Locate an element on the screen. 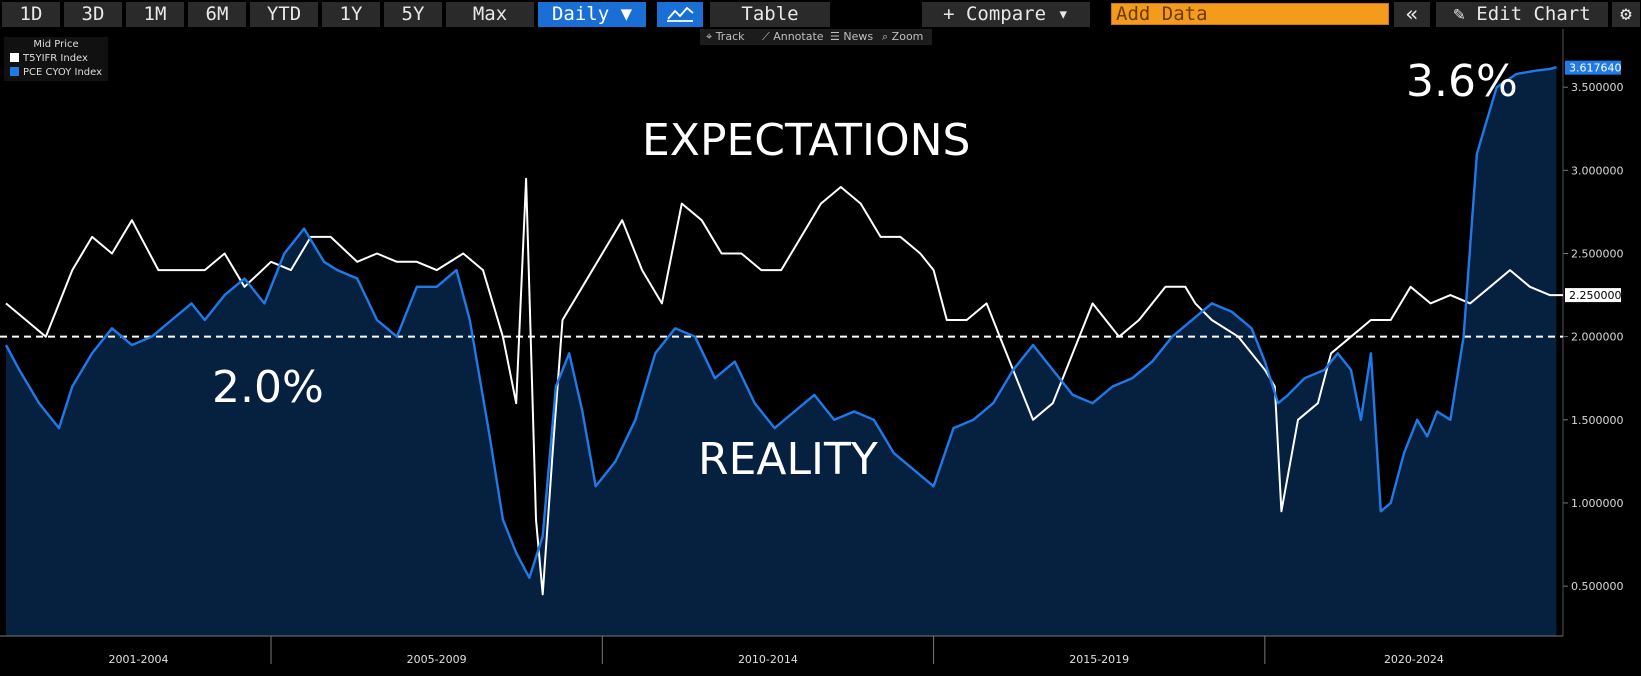  collapse-button: « is located at coordinates (1412, 14).